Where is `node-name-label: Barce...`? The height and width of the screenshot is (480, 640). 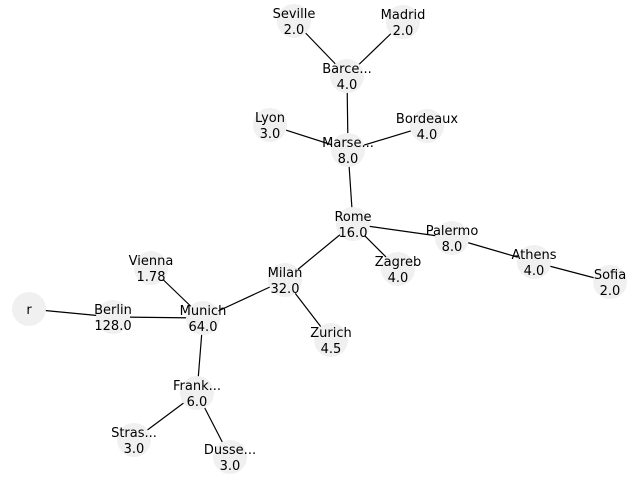
node-name-label: Barce... is located at coordinates (347, 69).